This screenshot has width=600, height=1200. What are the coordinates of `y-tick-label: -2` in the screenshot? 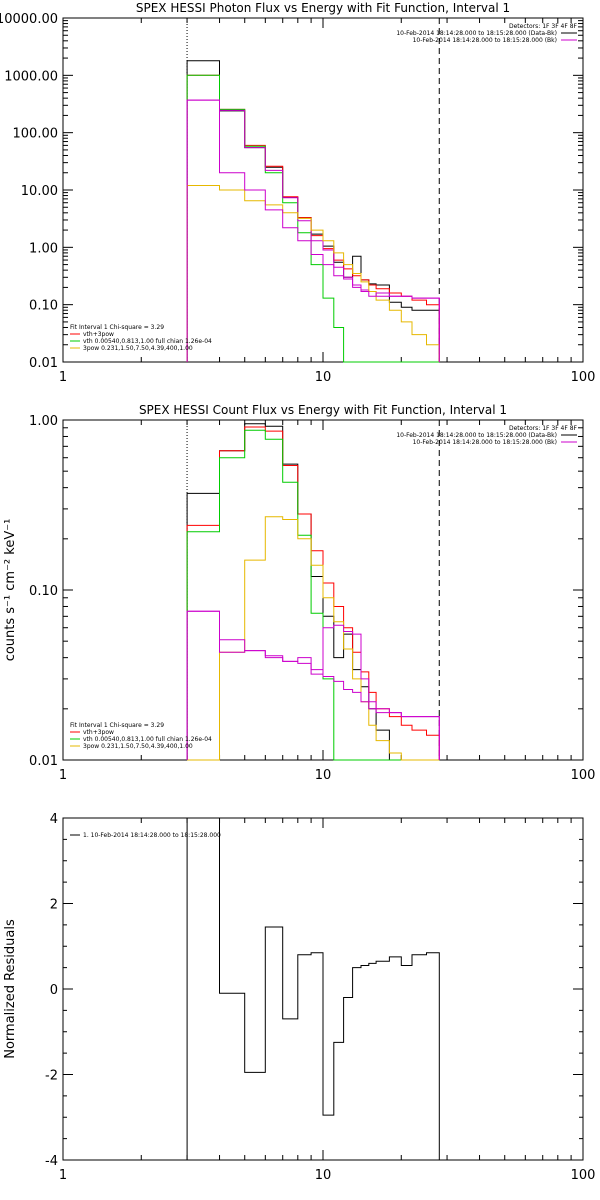 It's located at (51, 1076).